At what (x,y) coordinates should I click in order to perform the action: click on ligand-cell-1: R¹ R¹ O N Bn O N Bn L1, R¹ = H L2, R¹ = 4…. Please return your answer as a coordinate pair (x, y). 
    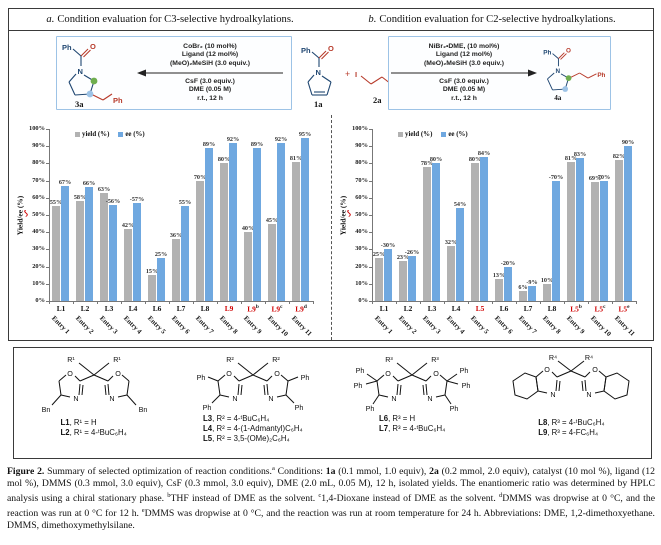
    Looking at the image, I should click on (93, 403).